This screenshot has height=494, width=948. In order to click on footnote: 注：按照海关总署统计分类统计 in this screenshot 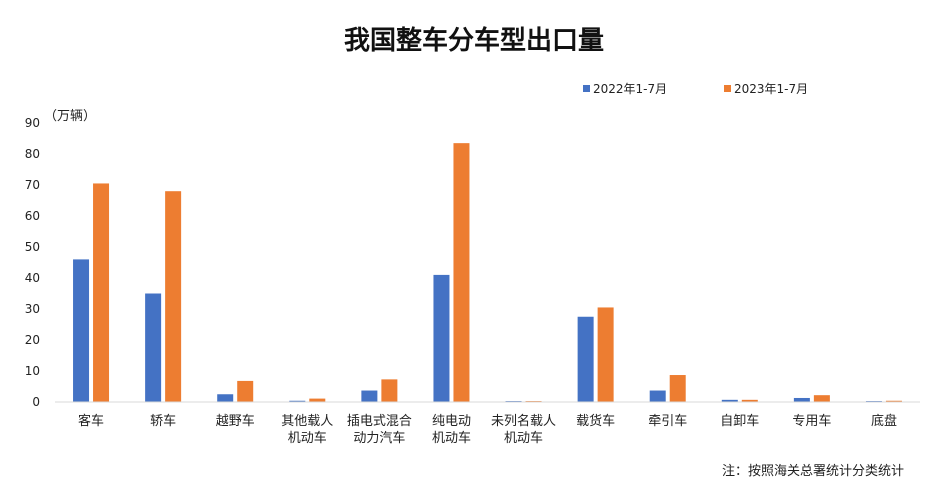, I will do `click(813, 471)`.